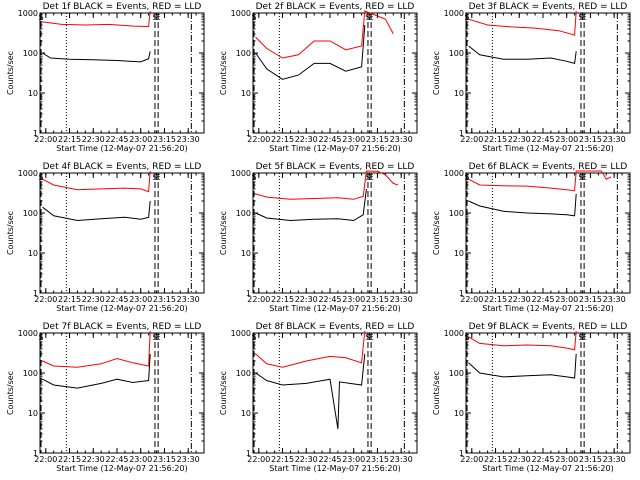  I want to click on panel-1-xtick-label: 22:45, so click(116, 139).